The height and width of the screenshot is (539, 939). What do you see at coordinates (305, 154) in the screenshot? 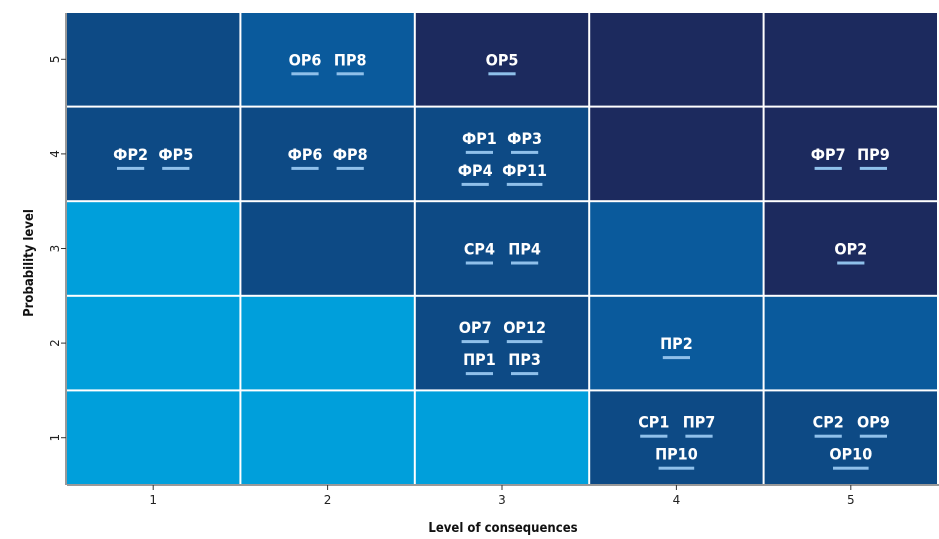
I see `risk-label-ФР6: ФР6` at bounding box center [305, 154].